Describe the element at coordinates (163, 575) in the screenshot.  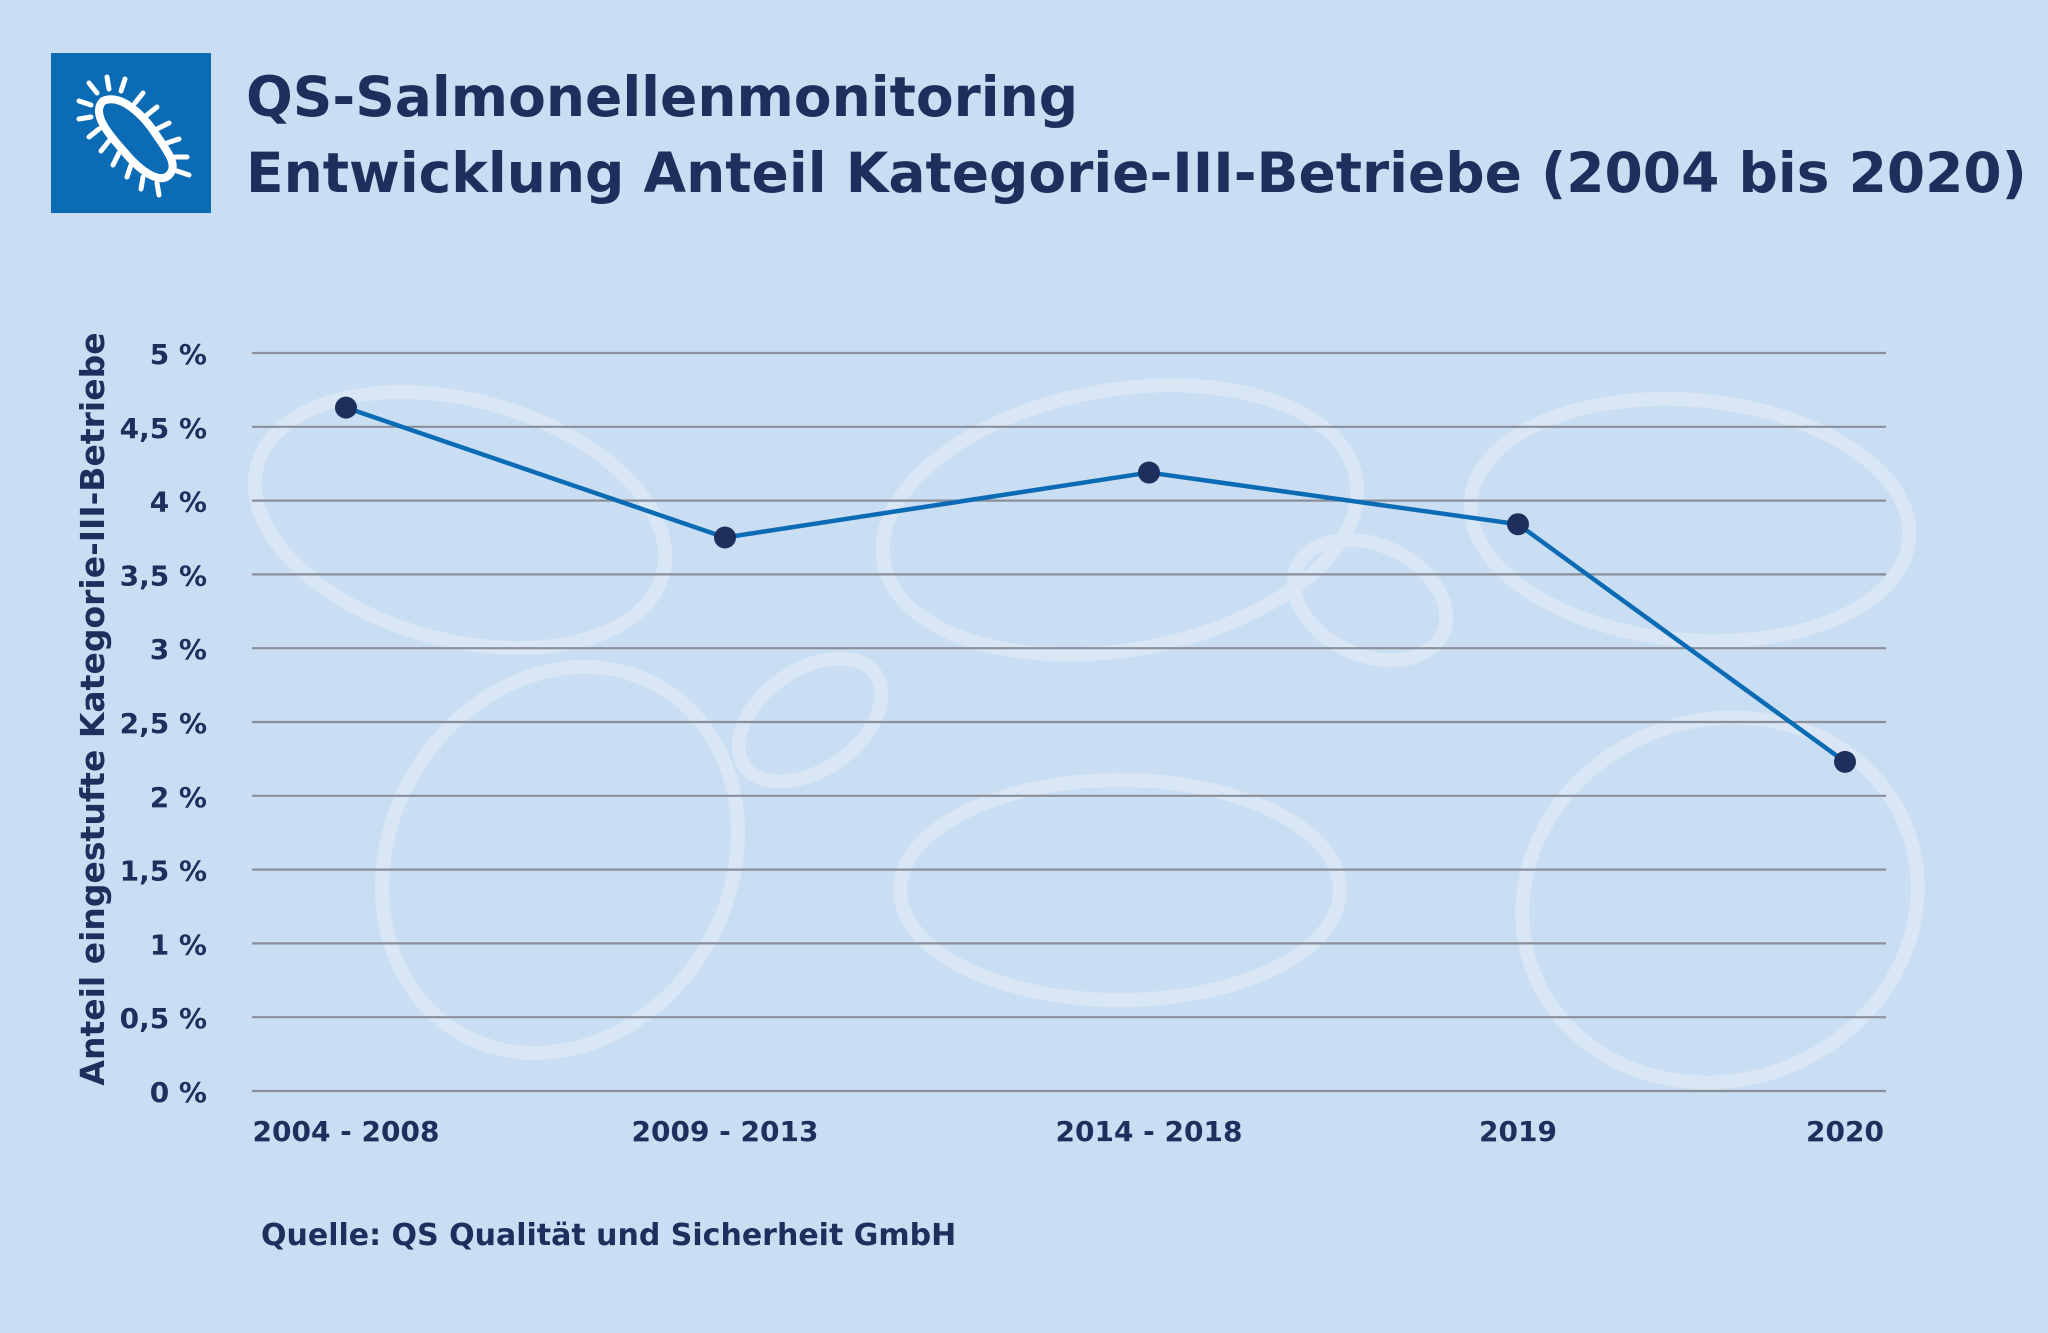
I see `y-tick-label: 3,5 %` at that location.